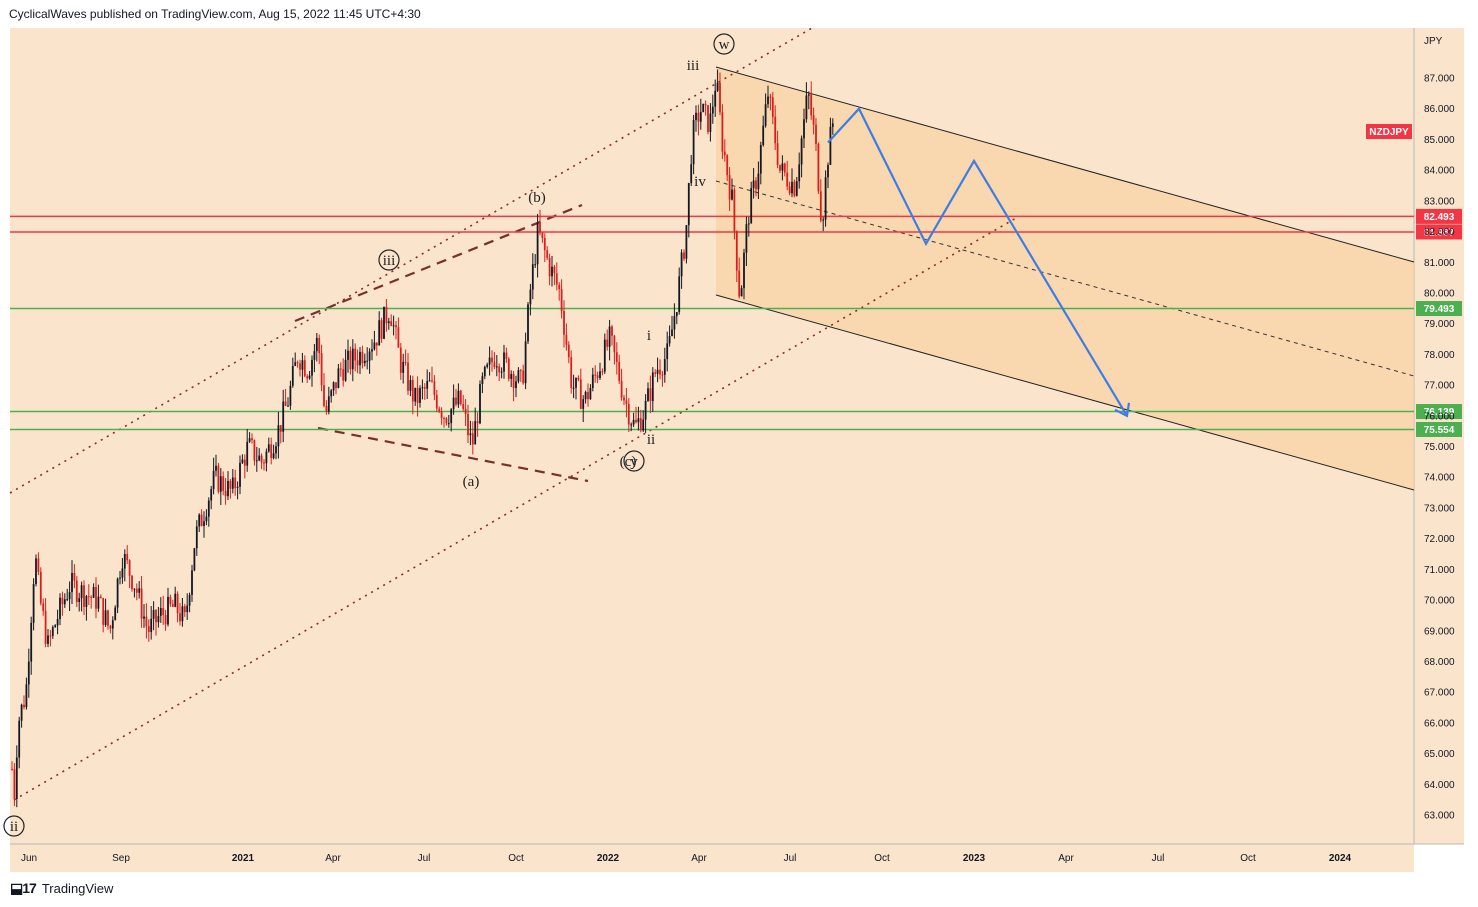 The width and height of the screenshot is (1478, 907). I want to click on price-level-badge-label: 79.493, so click(1439, 309).